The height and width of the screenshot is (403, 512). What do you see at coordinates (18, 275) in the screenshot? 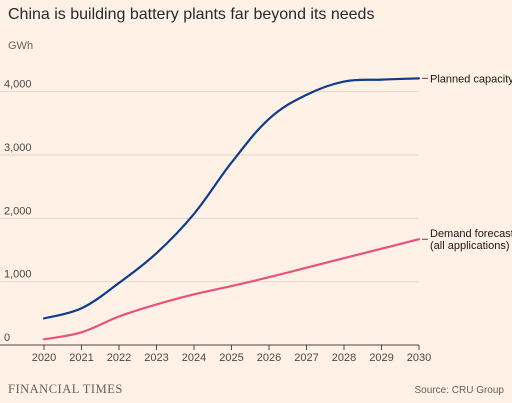
I see `y-tick-label: 1,000` at bounding box center [18, 275].